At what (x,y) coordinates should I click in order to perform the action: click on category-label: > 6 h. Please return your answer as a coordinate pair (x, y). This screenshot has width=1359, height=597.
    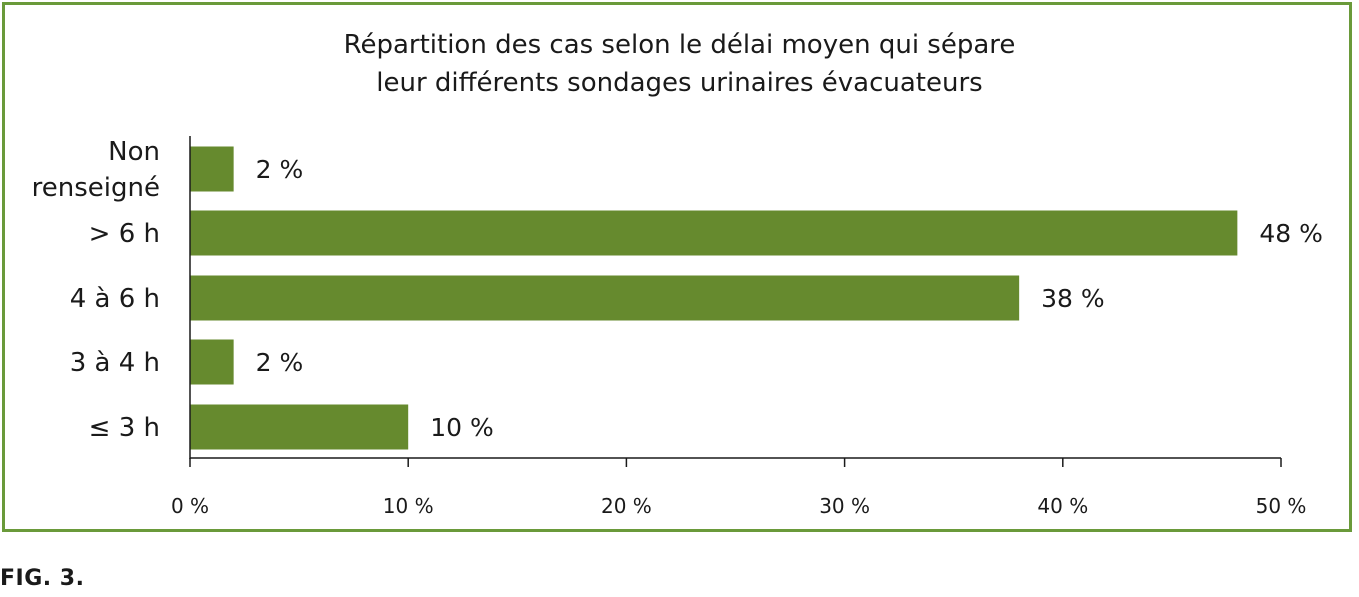
    Looking at the image, I should click on (124, 234).